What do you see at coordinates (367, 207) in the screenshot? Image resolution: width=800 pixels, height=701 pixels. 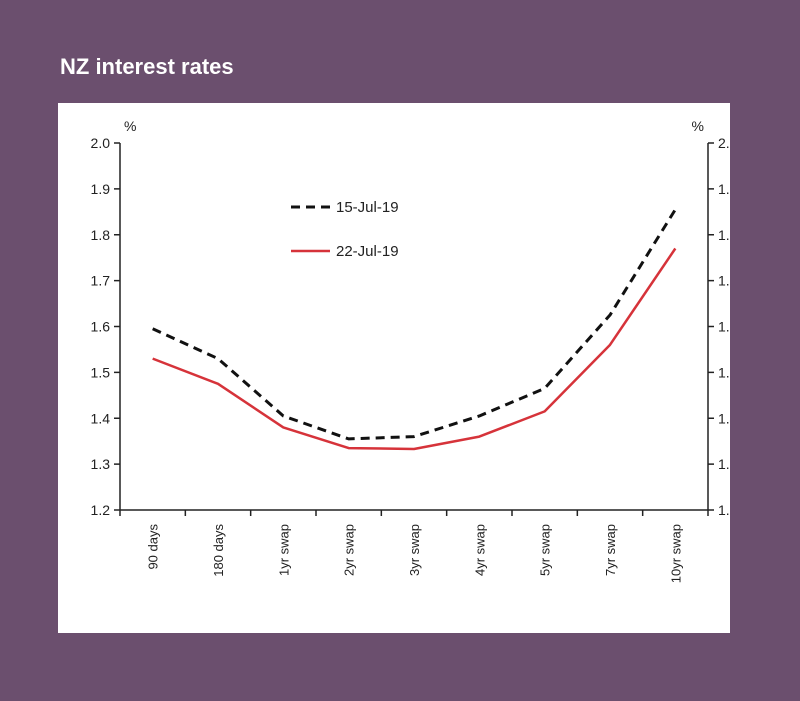 I see `legend-label-1: 15-Jul-19` at bounding box center [367, 207].